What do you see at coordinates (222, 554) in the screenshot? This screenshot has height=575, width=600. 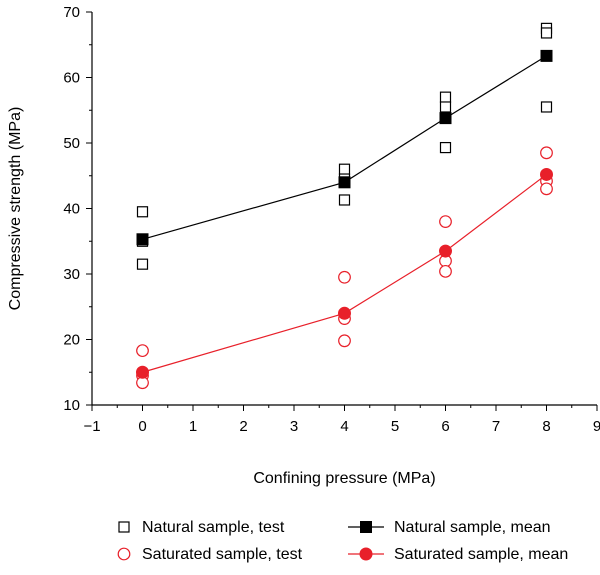 I see `legend-label: Saturated sample, test` at bounding box center [222, 554].